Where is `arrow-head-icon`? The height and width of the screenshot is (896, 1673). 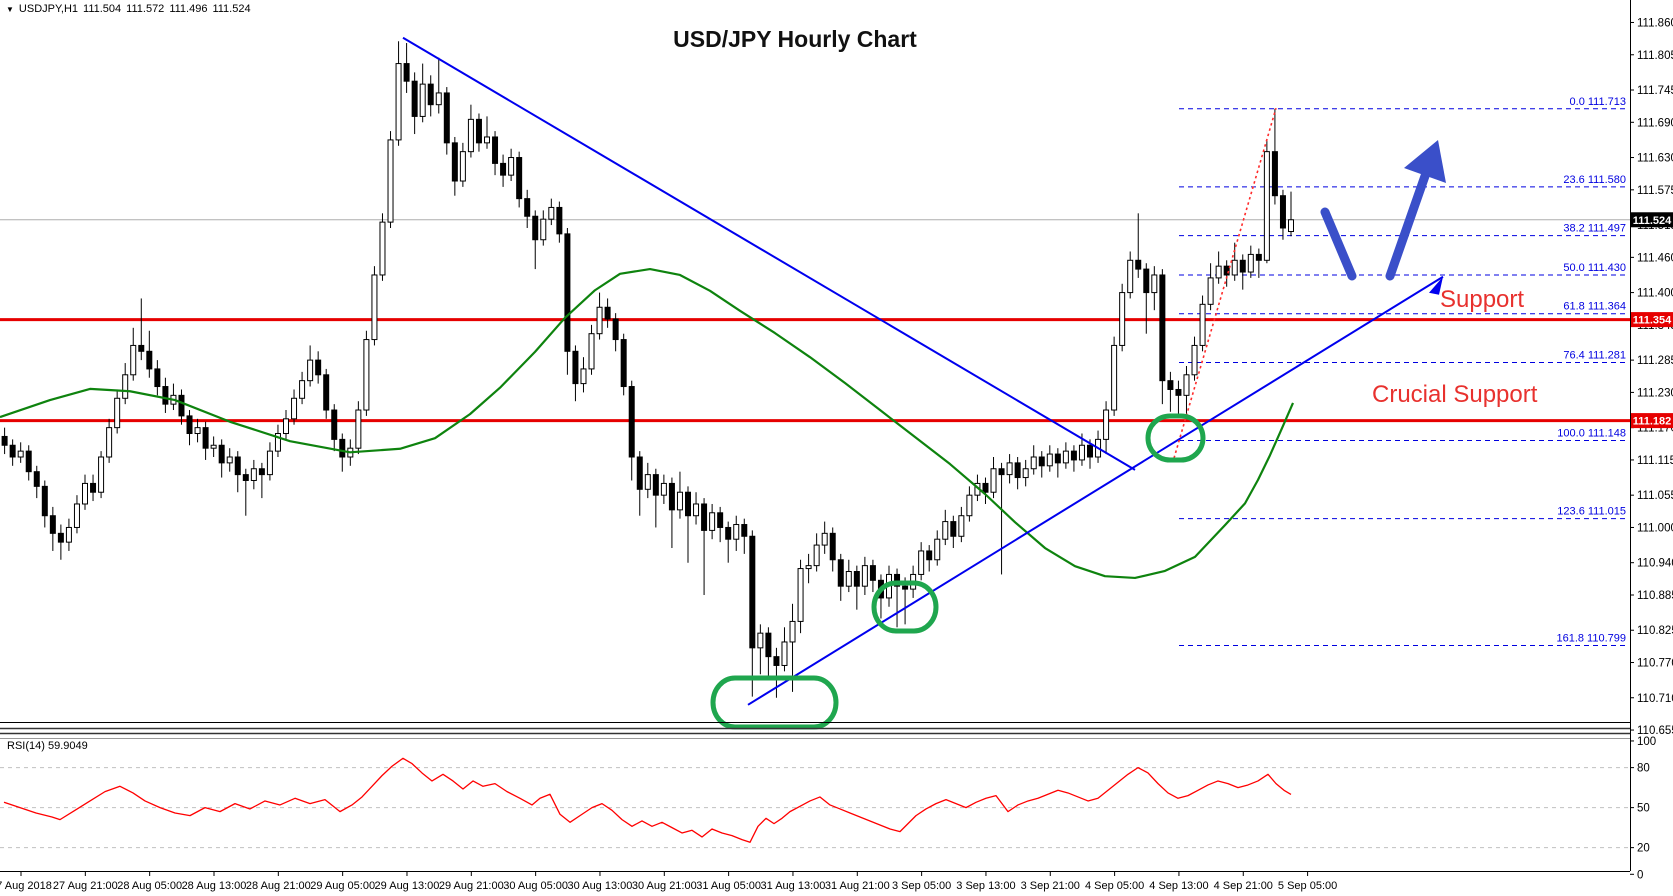
arrow-head-icon is located at coordinates (1425, 161).